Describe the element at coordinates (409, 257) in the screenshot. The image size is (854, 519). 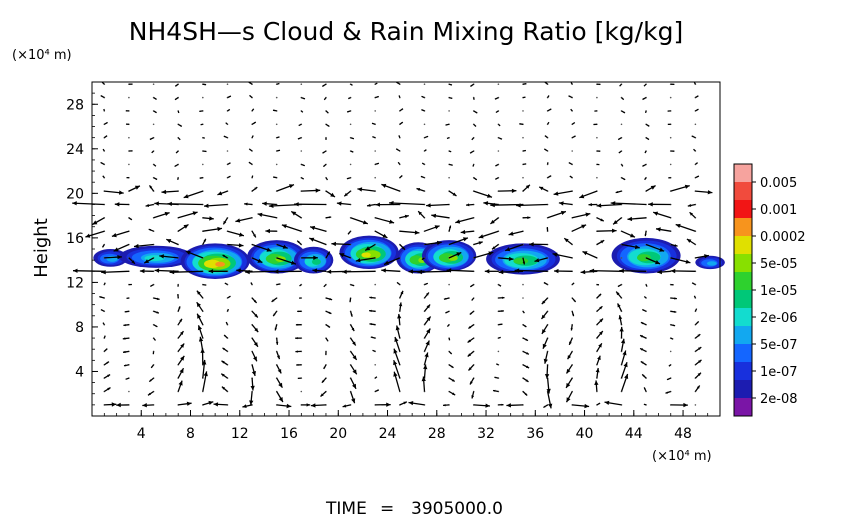
I see `cloud-layer` at that location.